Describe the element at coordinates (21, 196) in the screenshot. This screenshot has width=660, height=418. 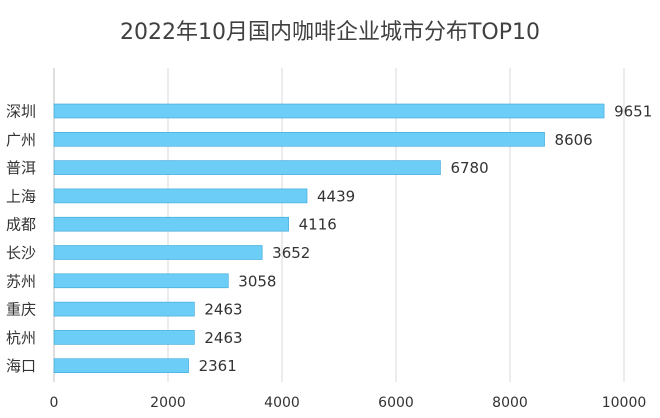
I see `category-label: 上海` at that location.